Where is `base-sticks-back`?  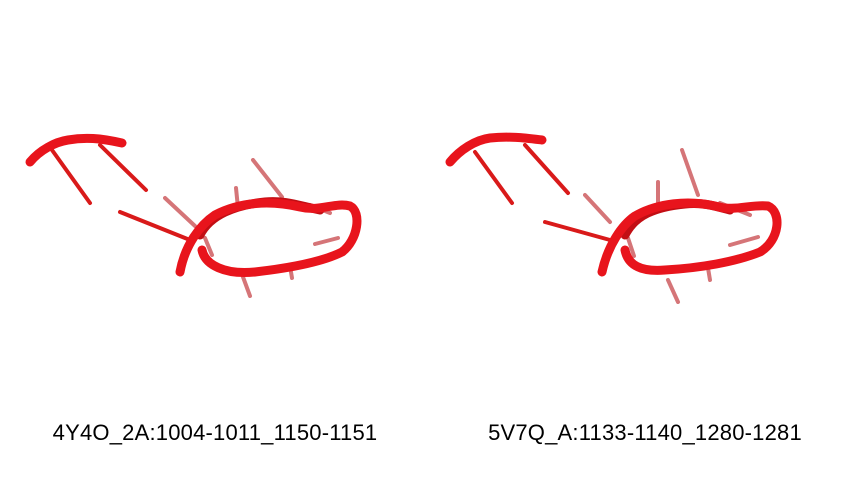 base-sticks-back is located at coordinates (671, 226).